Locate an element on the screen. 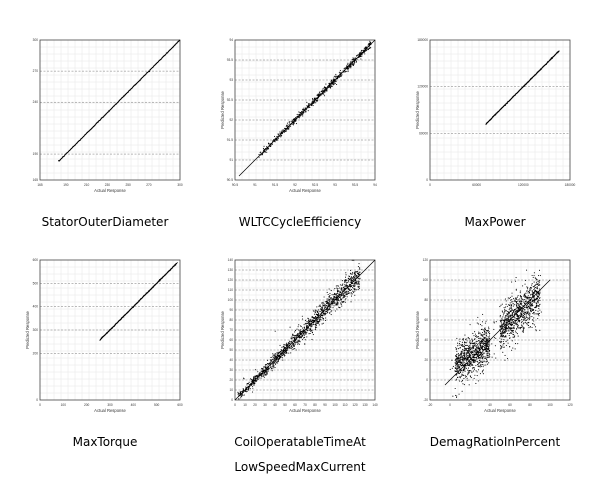 This screenshot has height=500, width=600. chart-caption: CoilOperatableTimeAt LowSpeedMaxCurrent is located at coordinates (300, 455).